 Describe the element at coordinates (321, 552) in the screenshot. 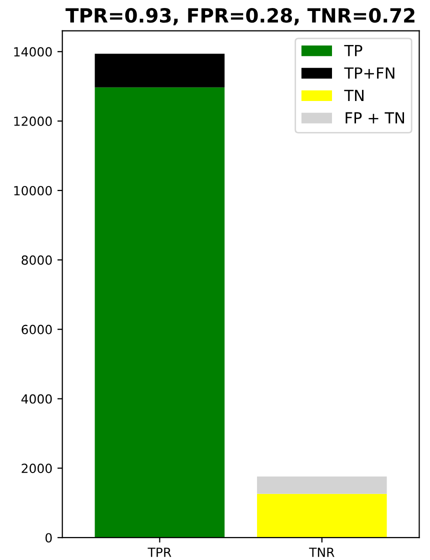

I see `x-tick-label: TNR` at that location.